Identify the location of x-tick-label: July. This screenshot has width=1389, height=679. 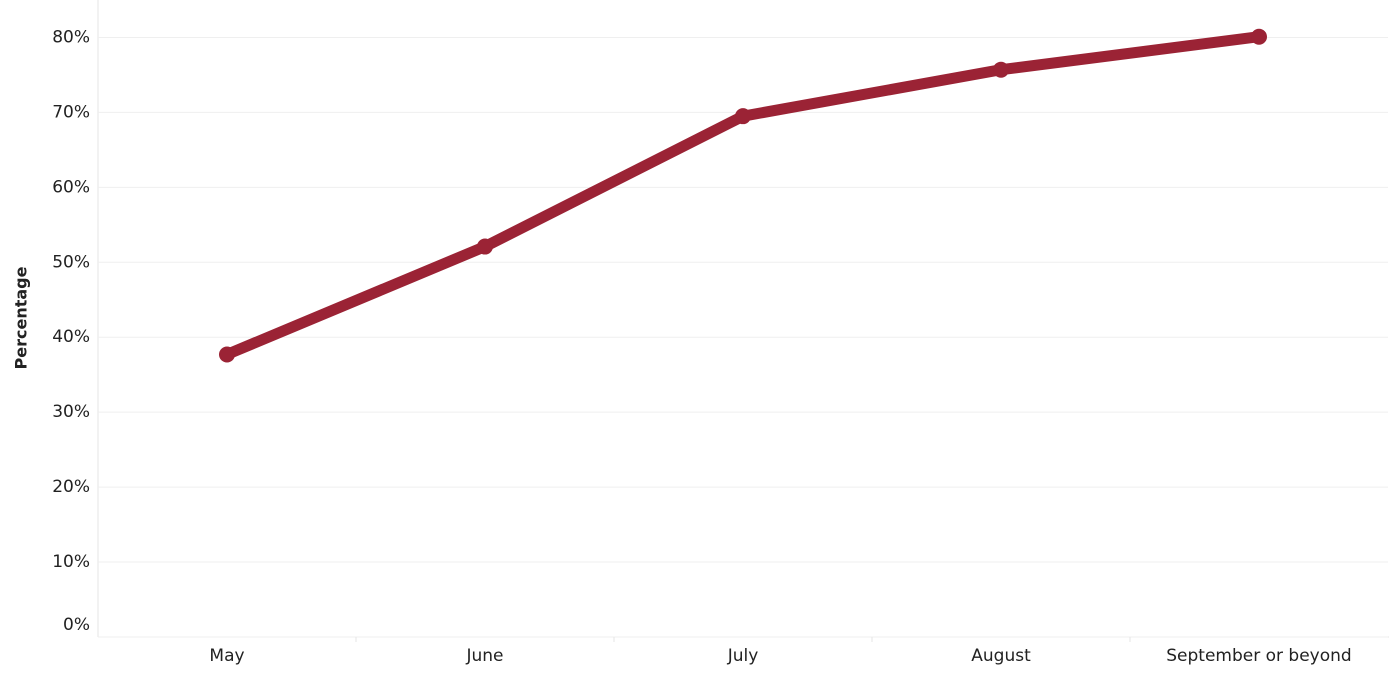
(743, 656).